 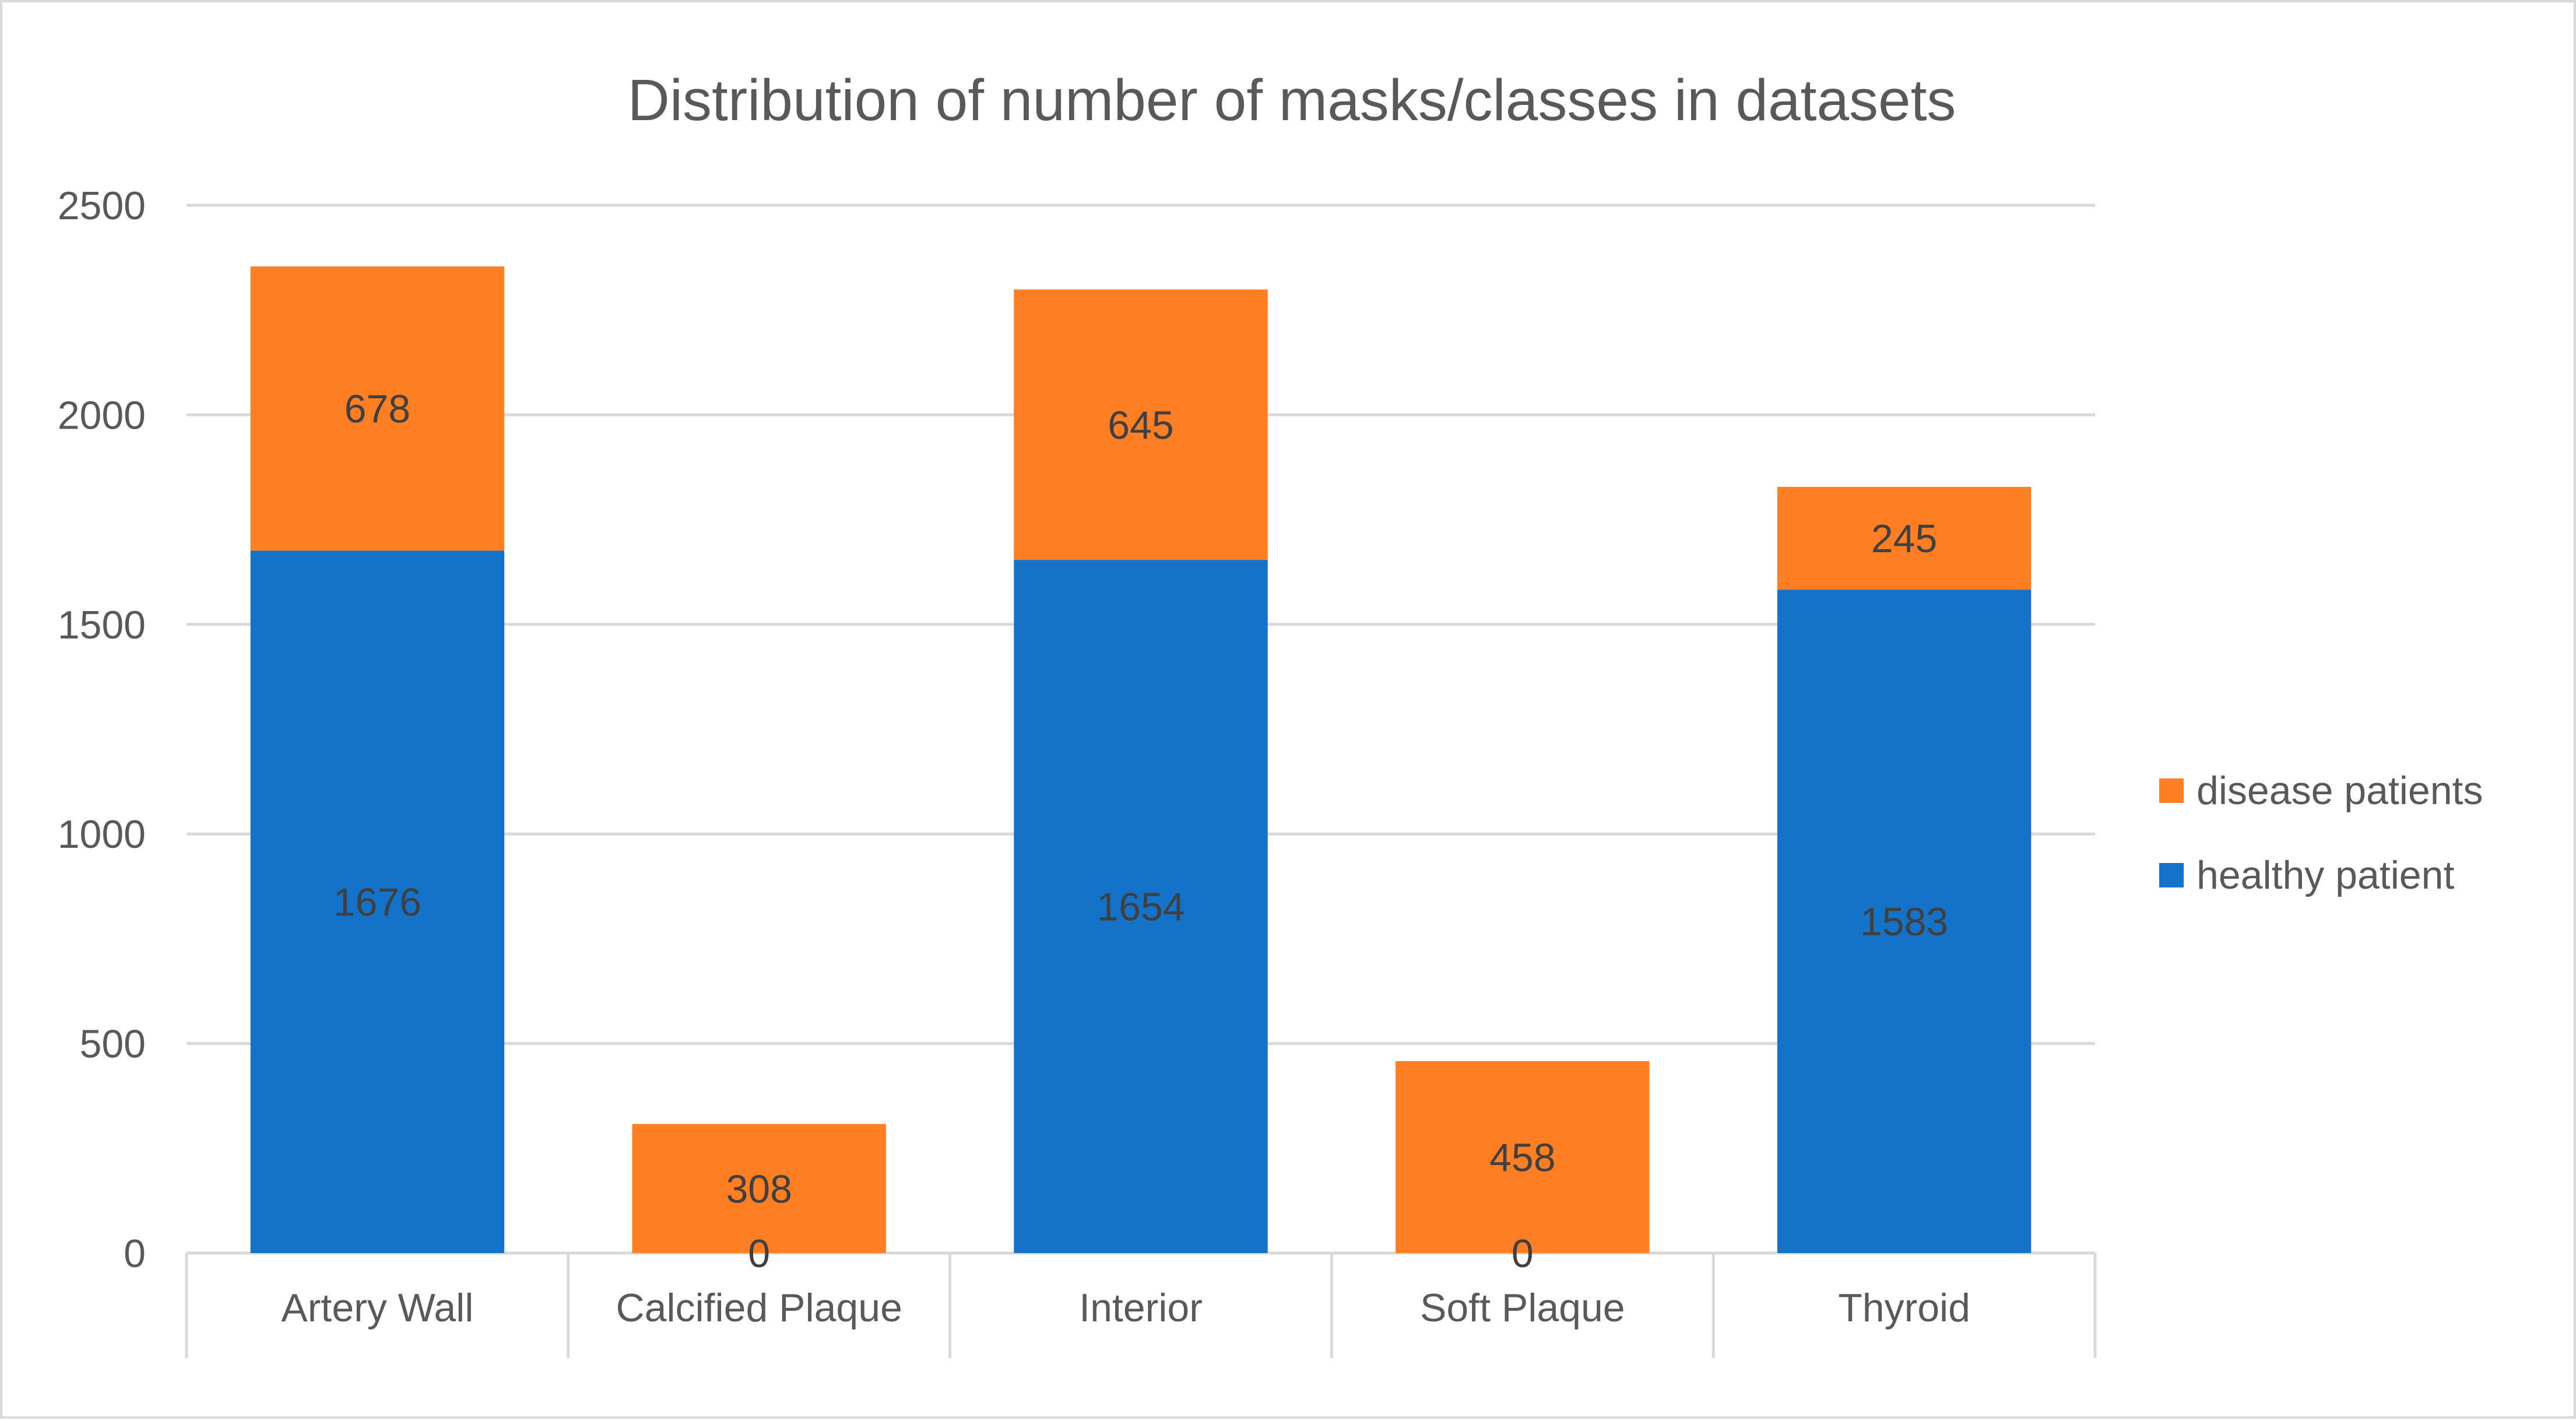 I want to click on data-label: 1583, so click(x=1904, y=922).